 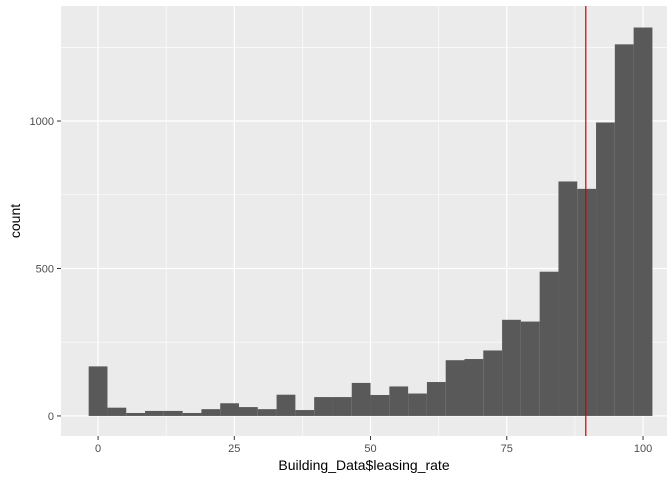 I want to click on y-axis-ticks: 0 500 1000, so click(x=45, y=269).